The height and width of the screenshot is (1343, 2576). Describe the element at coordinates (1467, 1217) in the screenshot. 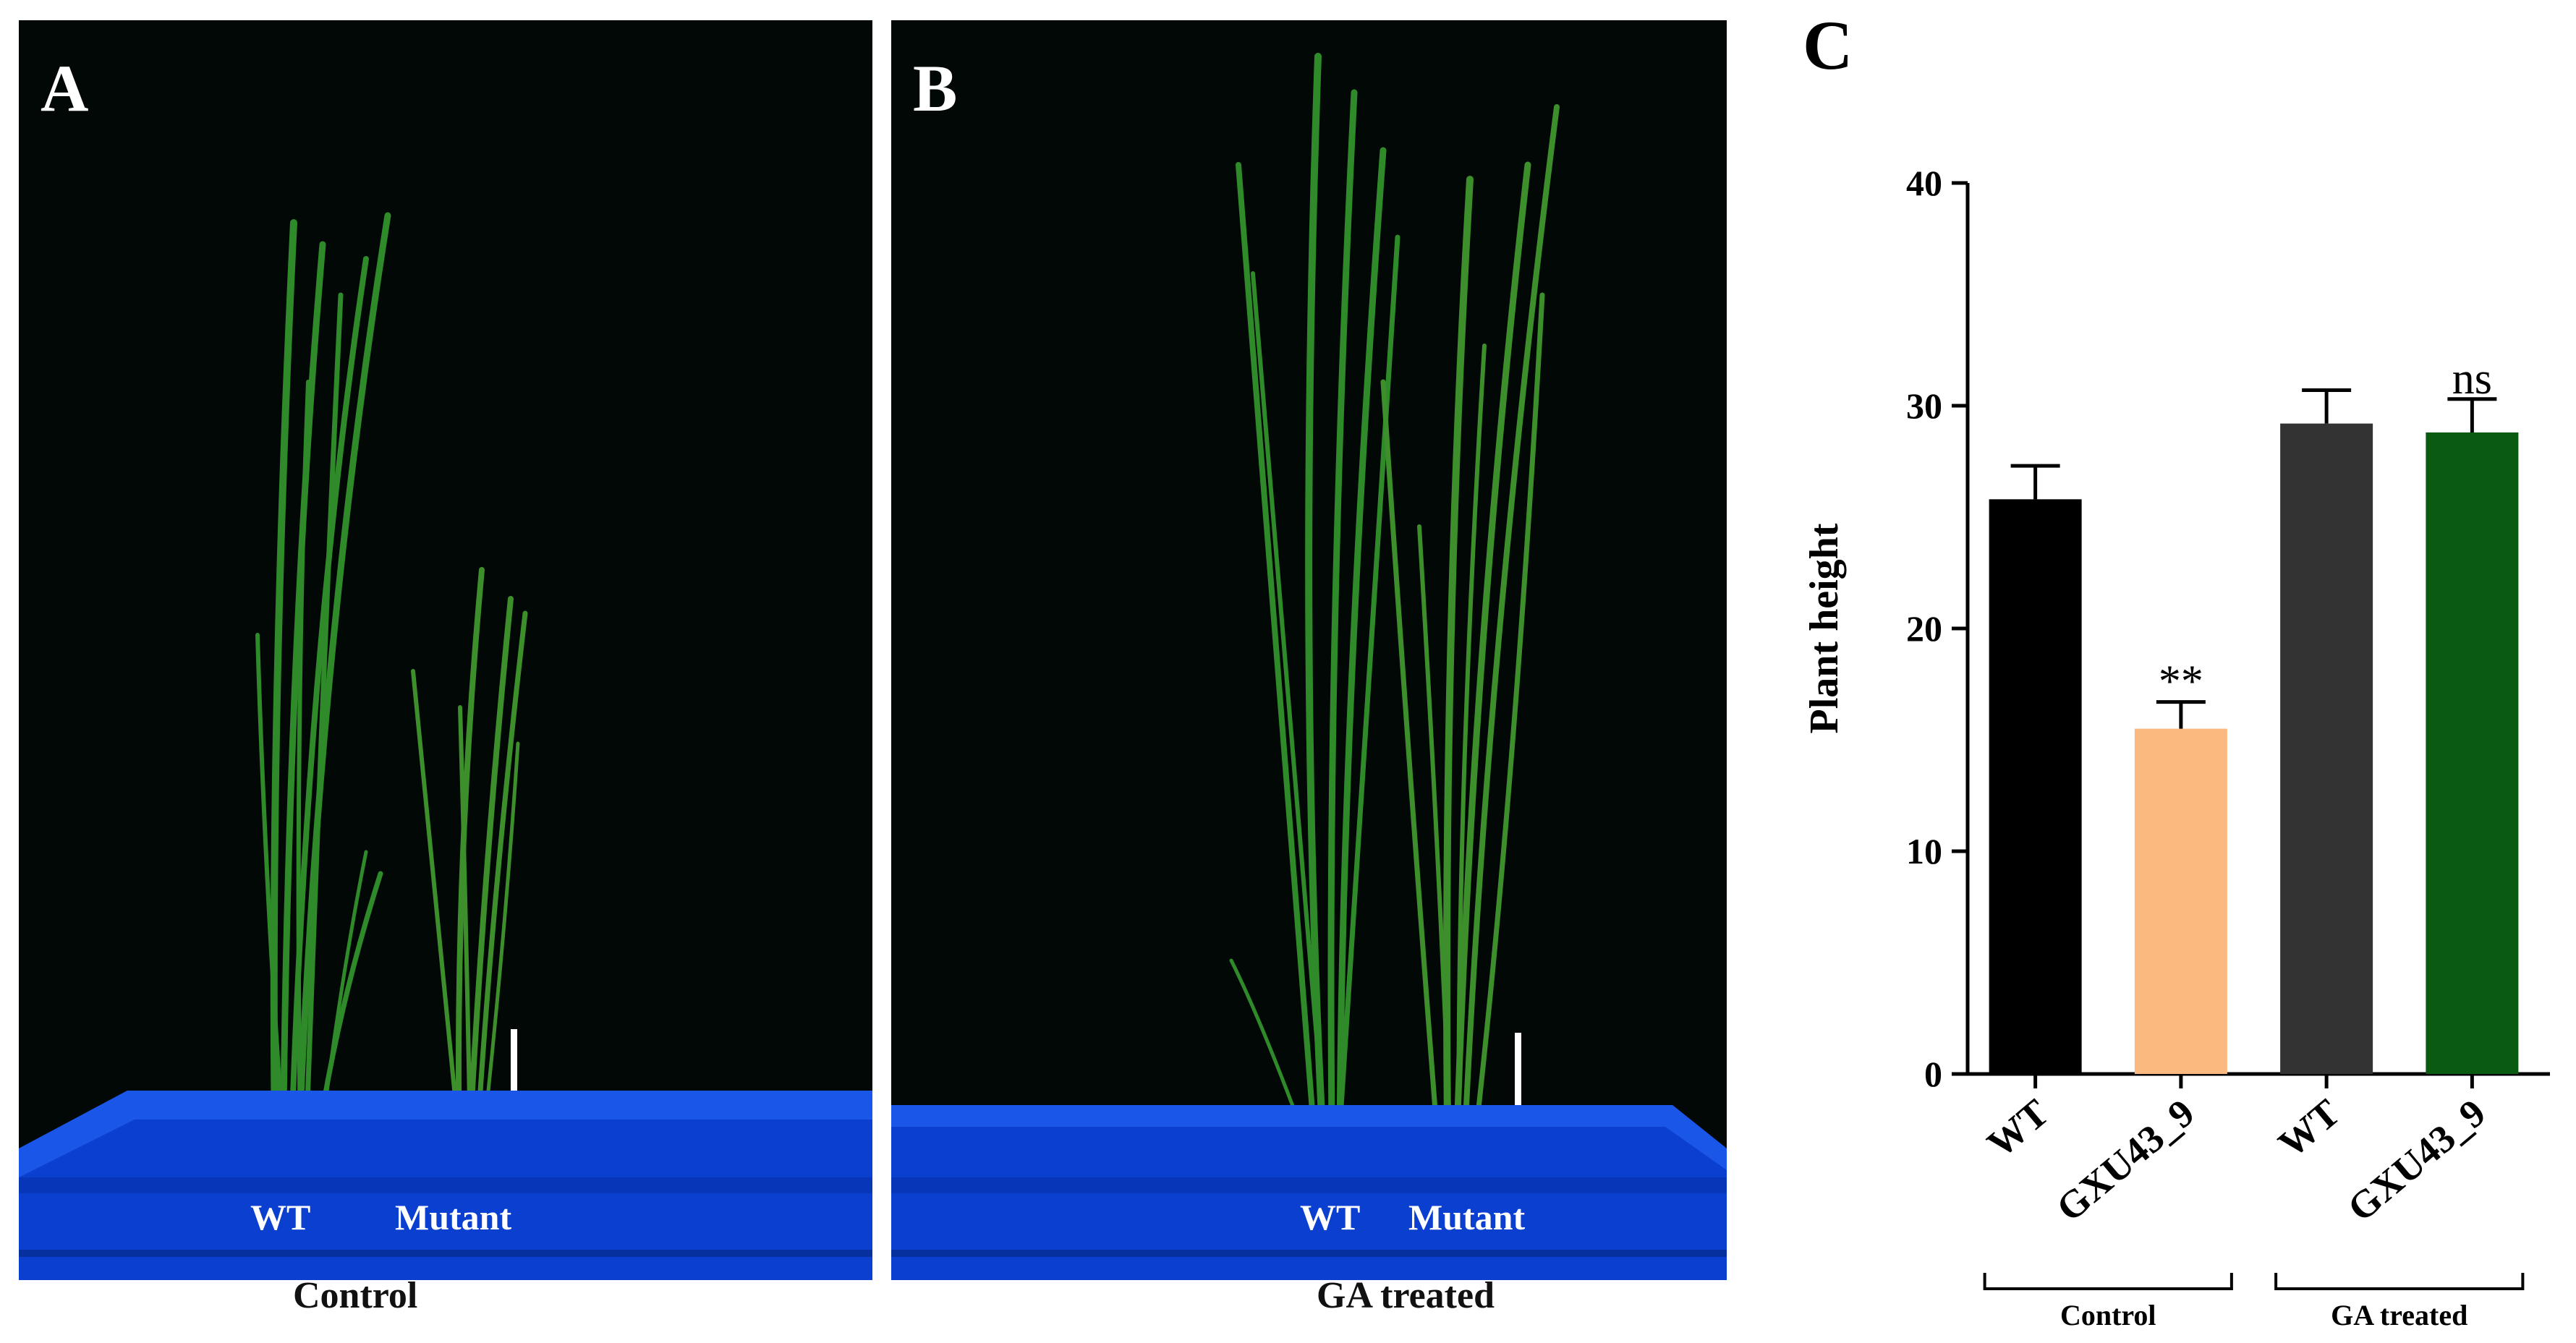

I see `panel-b-label-mutant: Mutant` at that location.